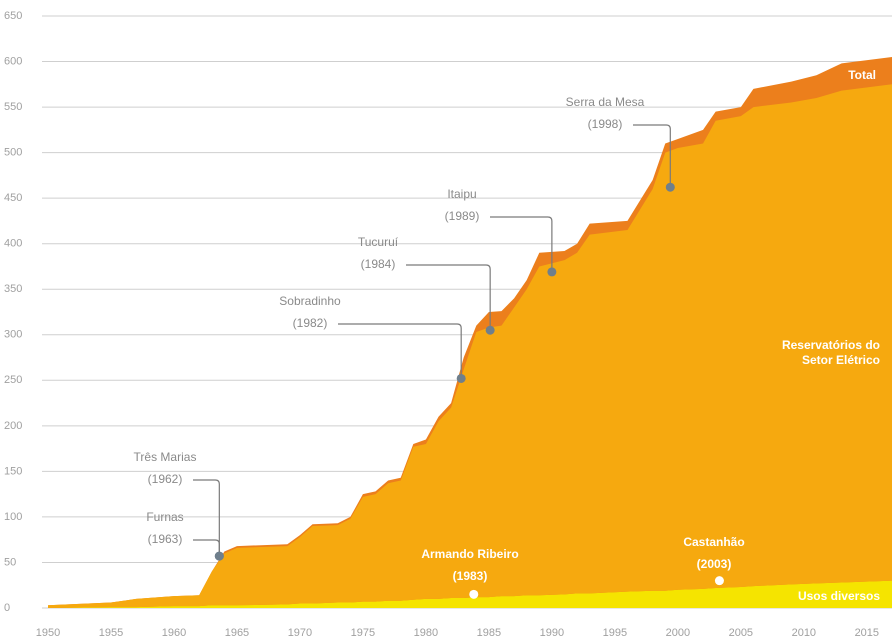  What do you see at coordinates (830, 352) in the screenshot?
I see `series-label: Reservatórios do Setor Elétrico` at bounding box center [830, 352].